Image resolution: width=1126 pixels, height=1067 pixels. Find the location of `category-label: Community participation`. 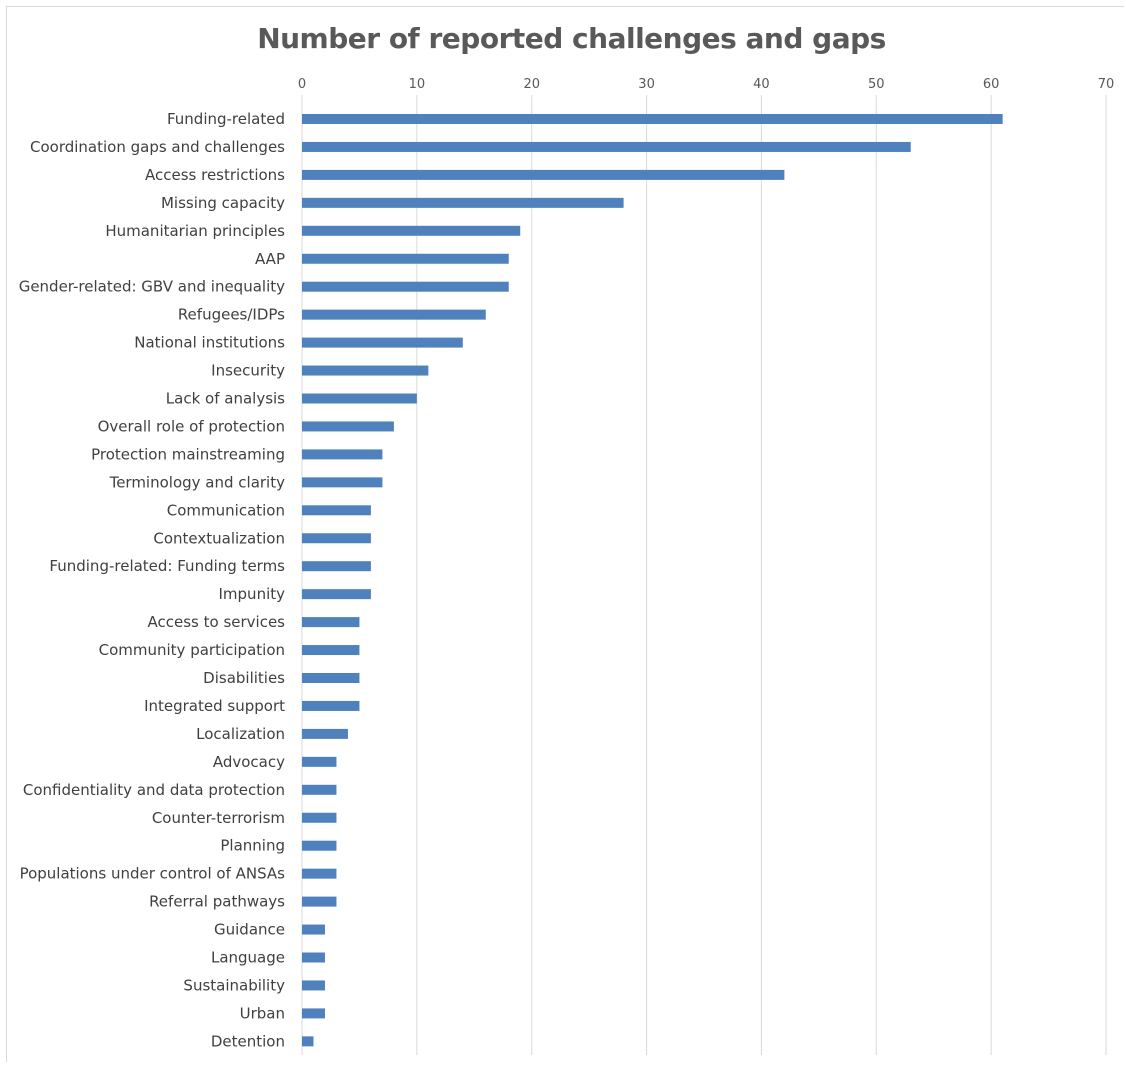

category-label: Community participation is located at coordinates (192, 650).